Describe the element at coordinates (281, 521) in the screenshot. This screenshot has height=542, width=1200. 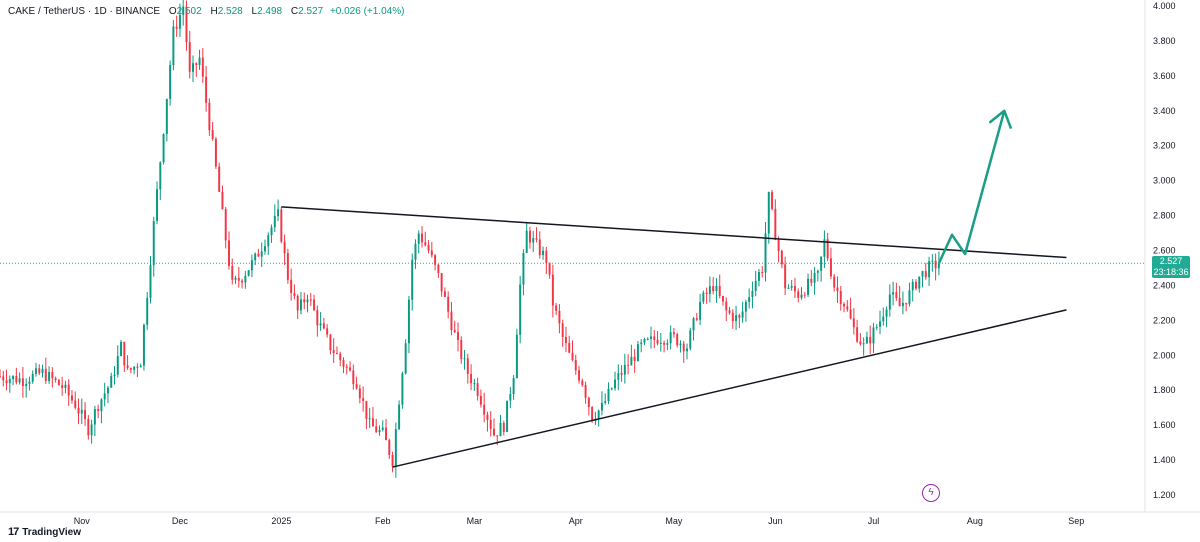
I see `time-tick-label: 2025` at that location.